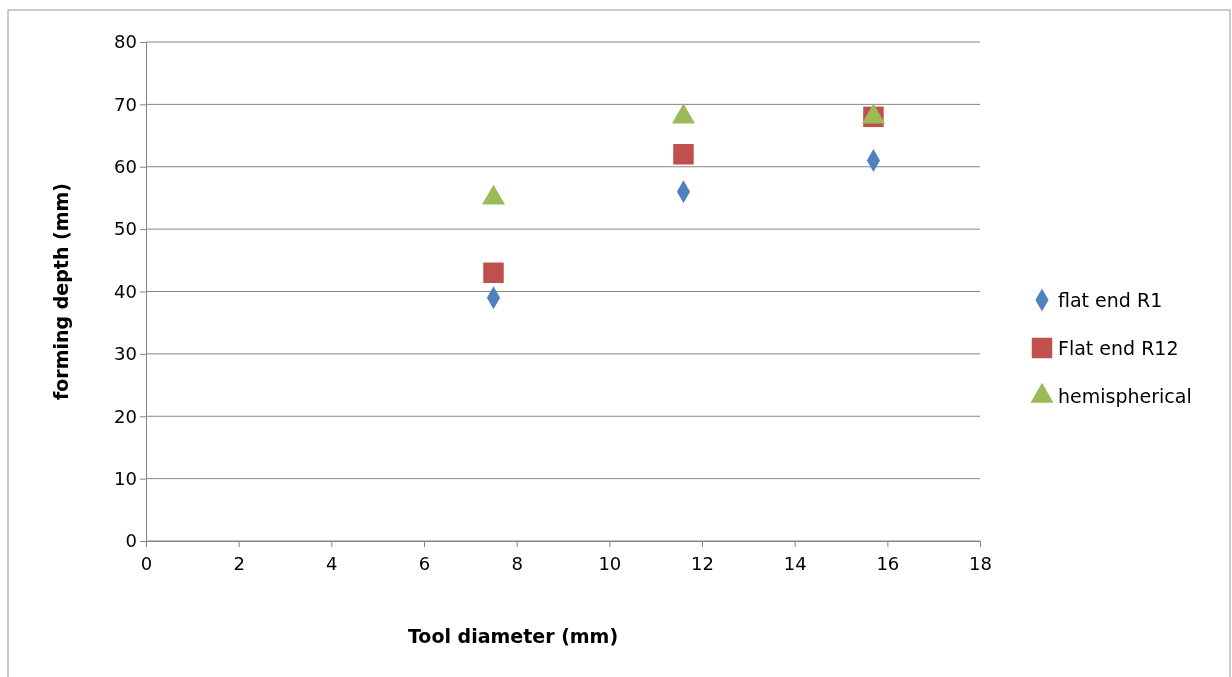 The width and height of the screenshot is (1232, 677). What do you see at coordinates (239, 563) in the screenshot?
I see `x-tick-label: 2` at bounding box center [239, 563].